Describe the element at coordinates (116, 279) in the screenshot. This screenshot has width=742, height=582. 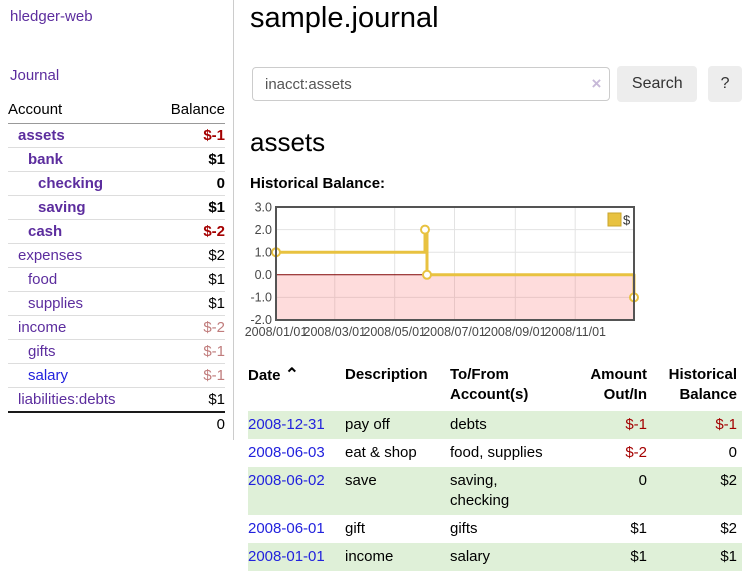
I see `account-row: food $1` at that location.